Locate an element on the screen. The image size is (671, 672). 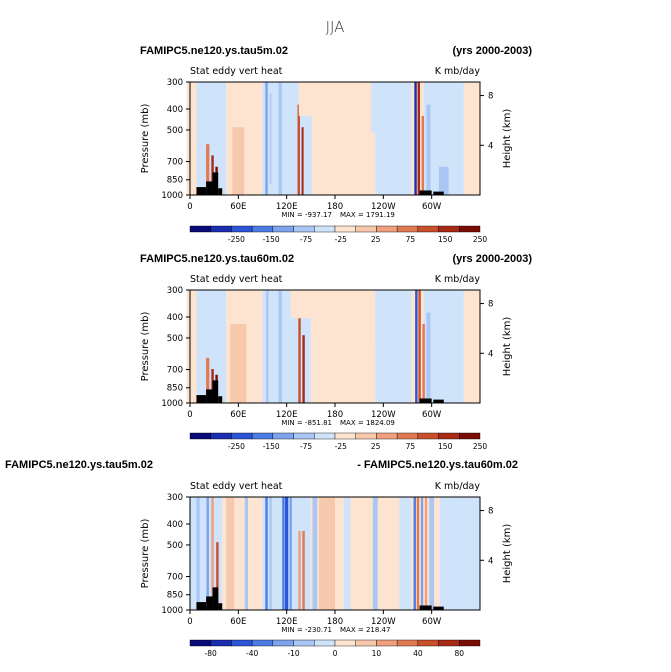
colorbar-label: 40 is located at coordinates (418, 653).